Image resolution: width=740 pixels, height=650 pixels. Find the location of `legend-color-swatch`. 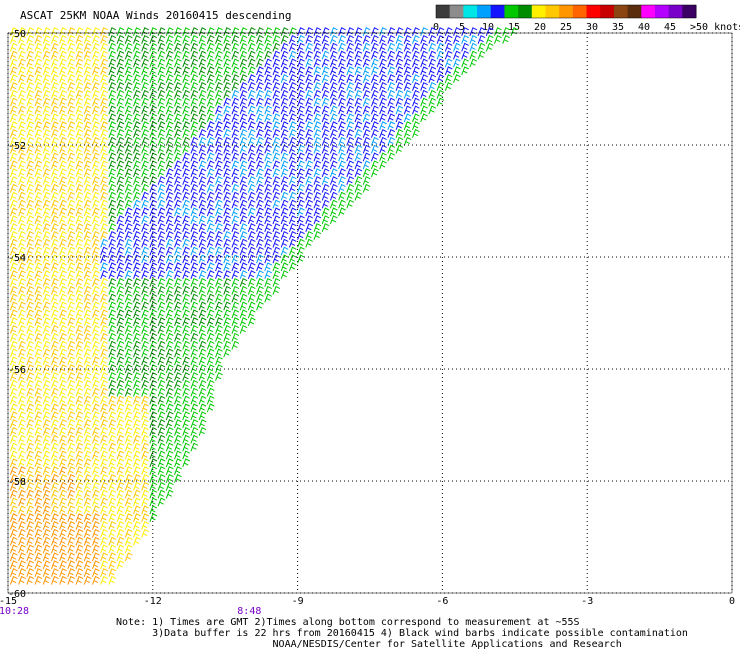

legend-color-swatch is located at coordinates (593, 11).